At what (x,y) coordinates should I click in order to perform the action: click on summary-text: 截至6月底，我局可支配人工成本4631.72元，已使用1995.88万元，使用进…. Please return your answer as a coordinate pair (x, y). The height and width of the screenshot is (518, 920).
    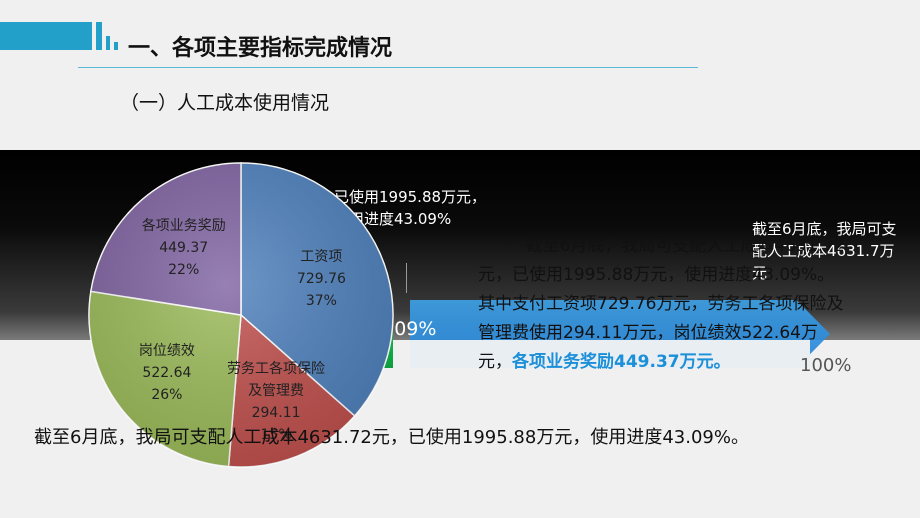
    Looking at the image, I should click on (661, 304).